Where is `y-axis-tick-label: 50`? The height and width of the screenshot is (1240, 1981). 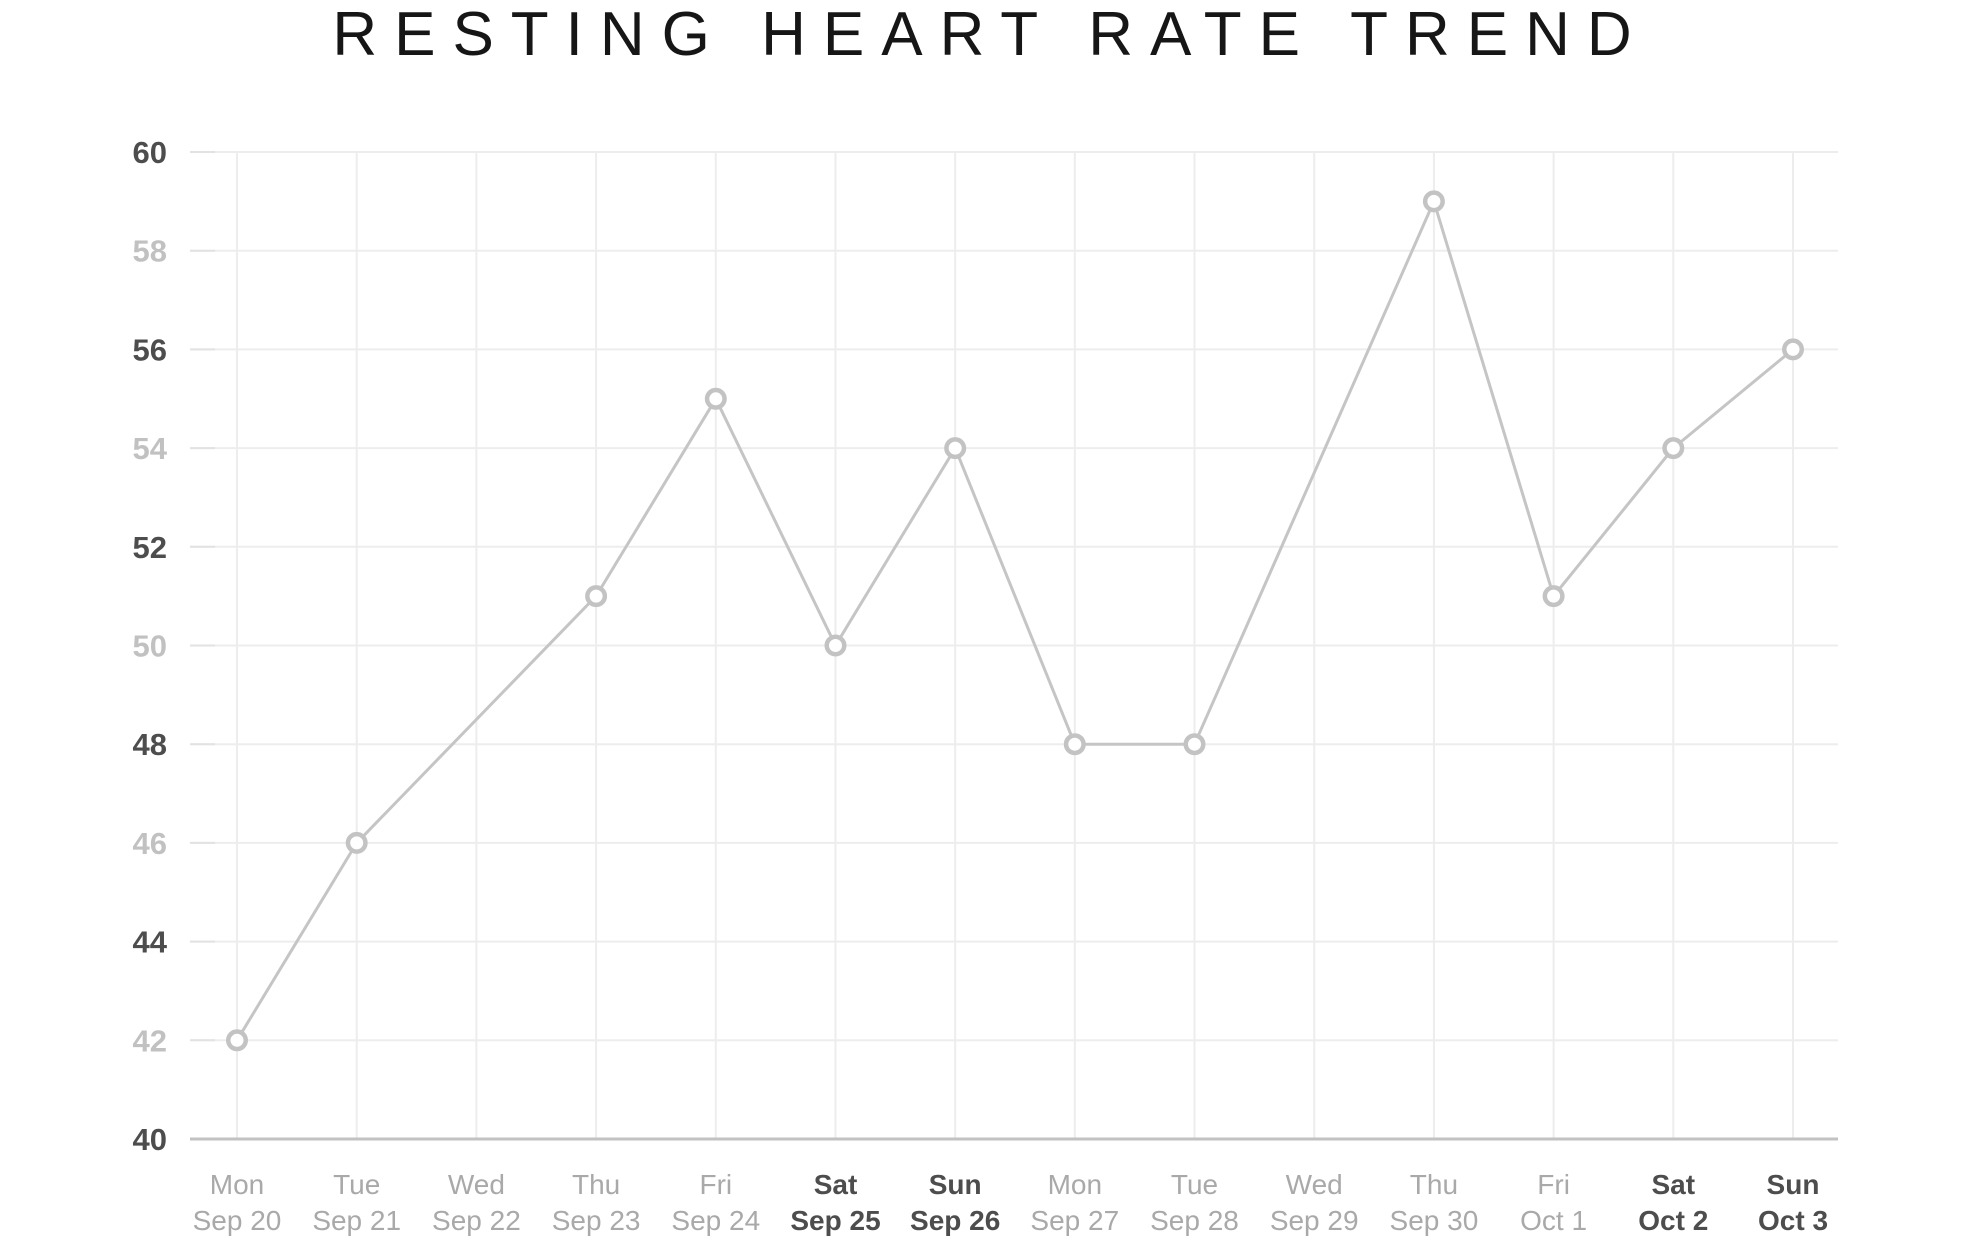
y-axis-tick-label: 50 is located at coordinates (150, 646).